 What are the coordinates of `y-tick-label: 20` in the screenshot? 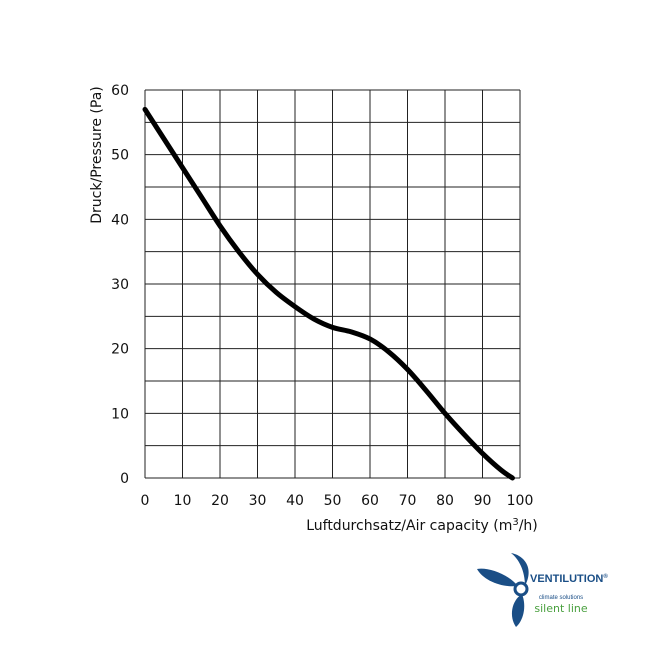 It's located at (120, 350).